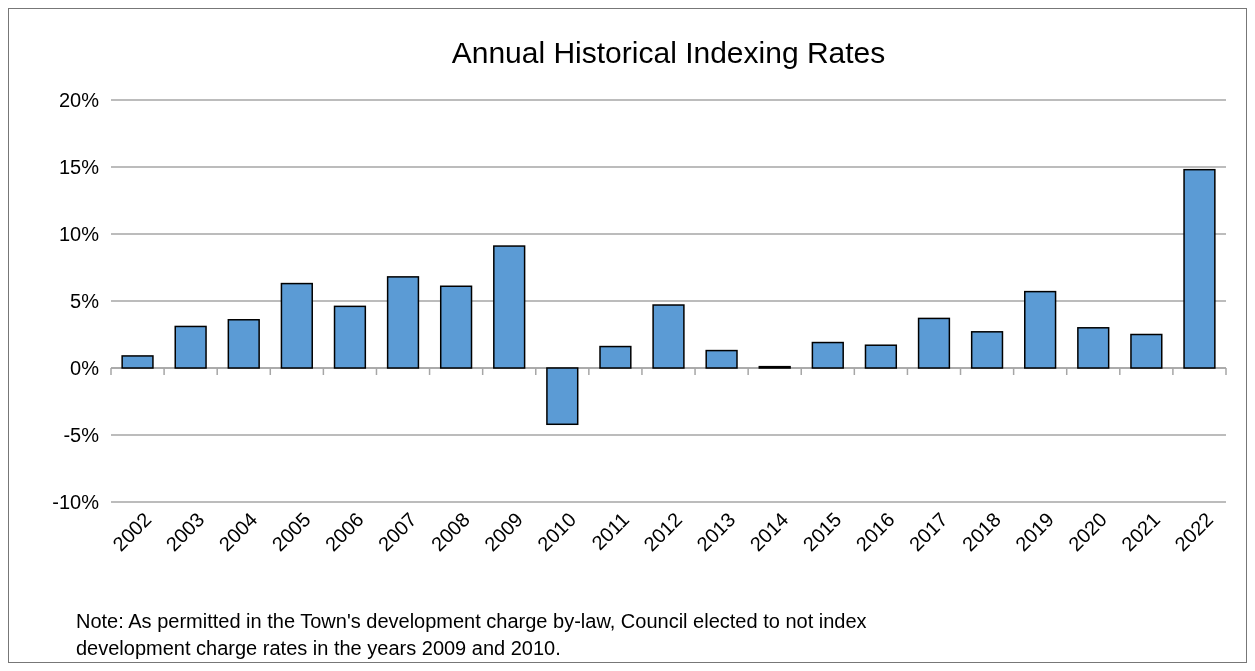 The height and width of the screenshot is (671, 1255). I want to click on y-tick-label: -5%, so click(81, 435).